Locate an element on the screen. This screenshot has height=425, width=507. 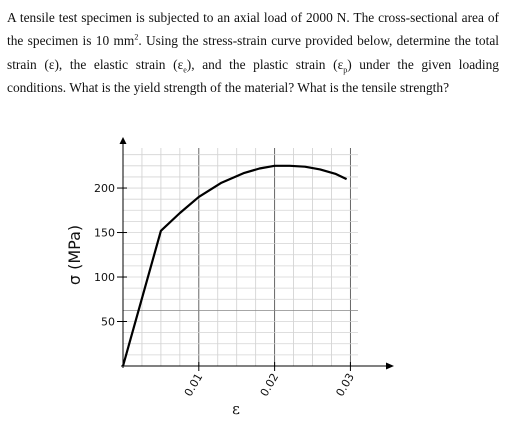
x-tick-label: 0.03 is located at coordinates (346, 385).